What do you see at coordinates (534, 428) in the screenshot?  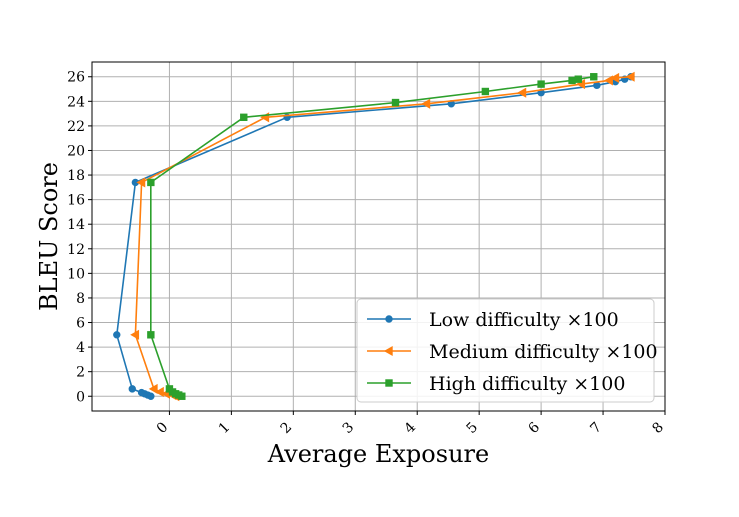 I see `x-tick-label: 6` at bounding box center [534, 428].